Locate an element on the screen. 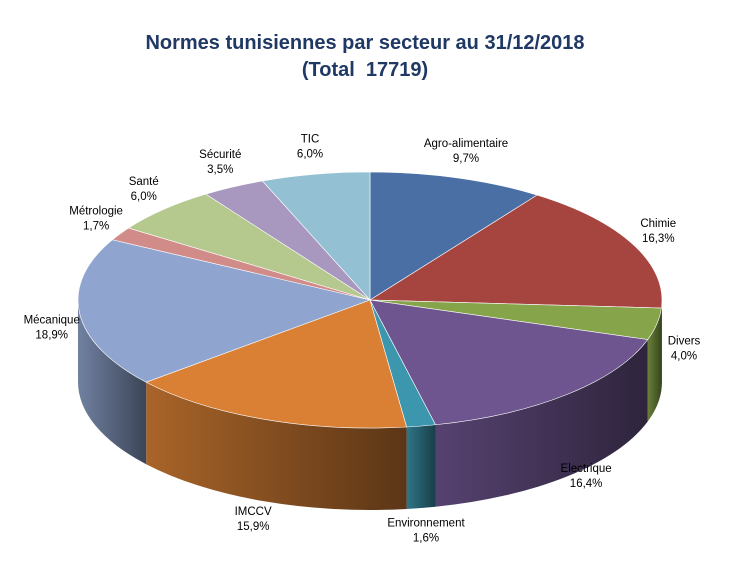 The image size is (730, 588). chart-title-line2: (Total 17719) is located at coordinates (365, 70).